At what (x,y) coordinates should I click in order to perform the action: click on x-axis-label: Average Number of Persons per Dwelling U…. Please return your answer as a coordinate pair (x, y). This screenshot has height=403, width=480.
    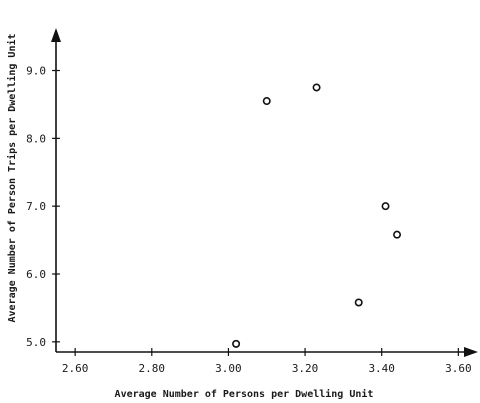
    Looking at the image, I should click on (244, 394).